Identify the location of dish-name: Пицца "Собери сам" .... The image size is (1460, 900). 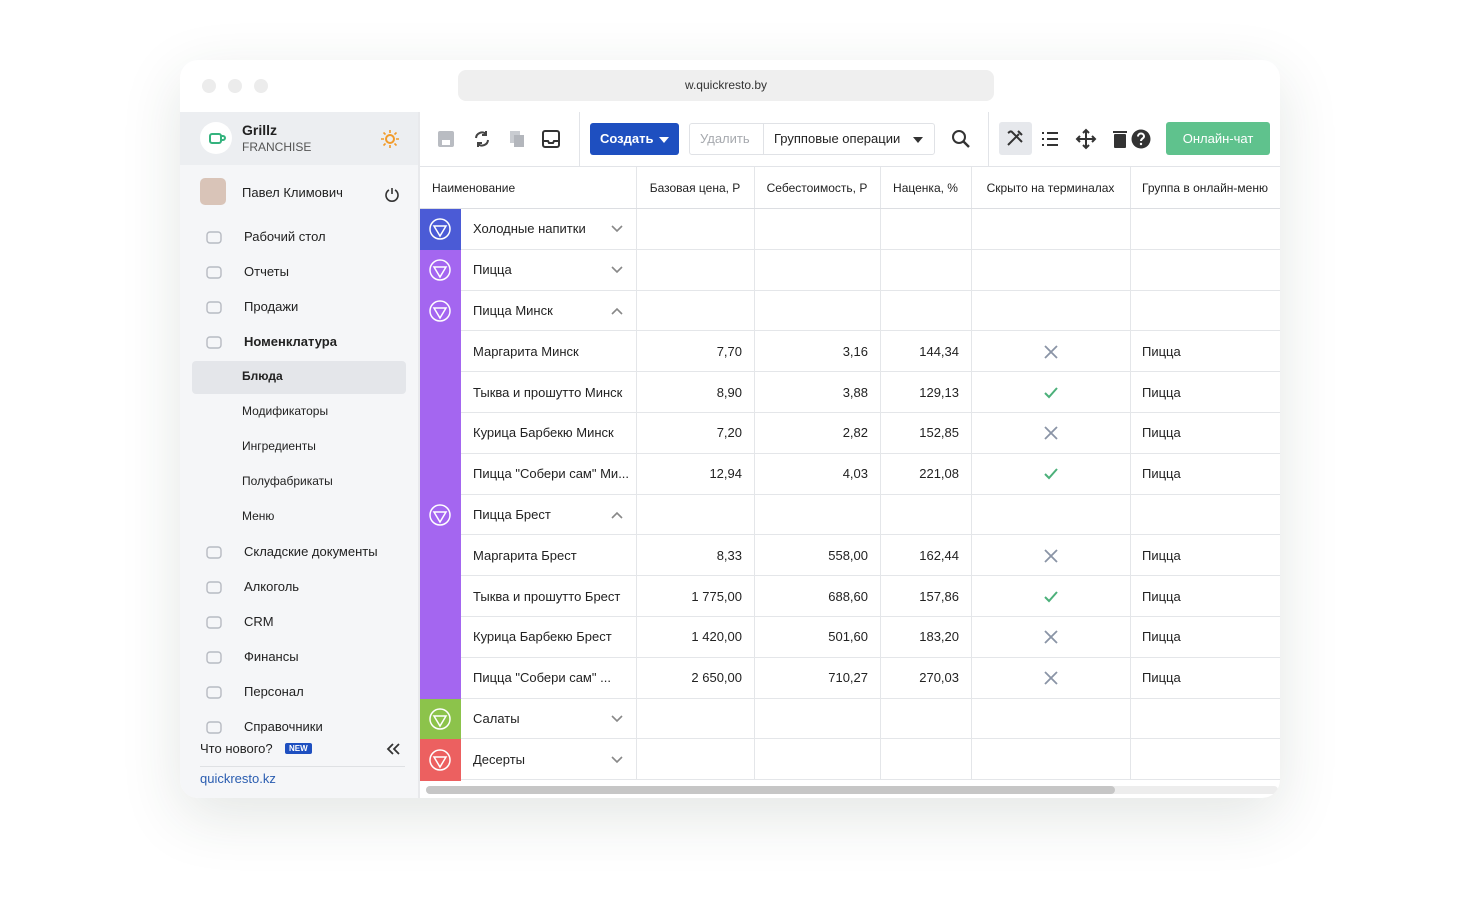
(542, 678).